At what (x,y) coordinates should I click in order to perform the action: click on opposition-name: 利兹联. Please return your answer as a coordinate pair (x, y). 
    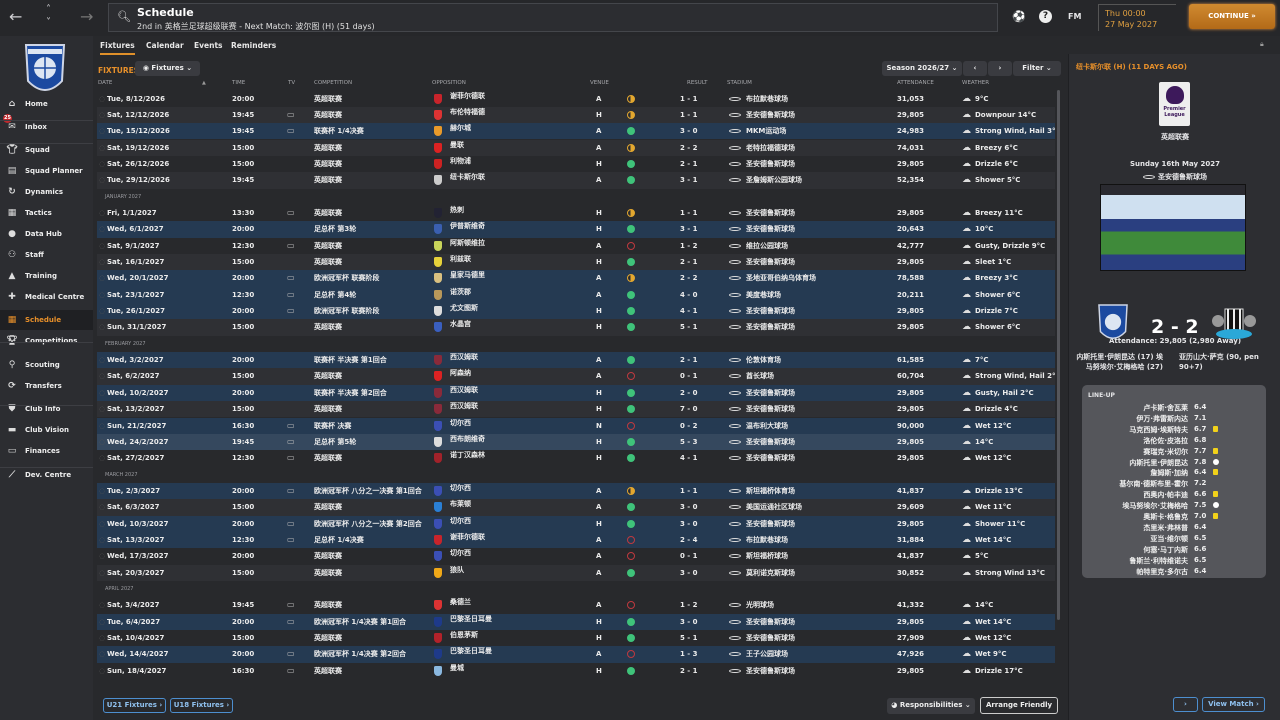
    Looking at the image, I should click on (460, 259).